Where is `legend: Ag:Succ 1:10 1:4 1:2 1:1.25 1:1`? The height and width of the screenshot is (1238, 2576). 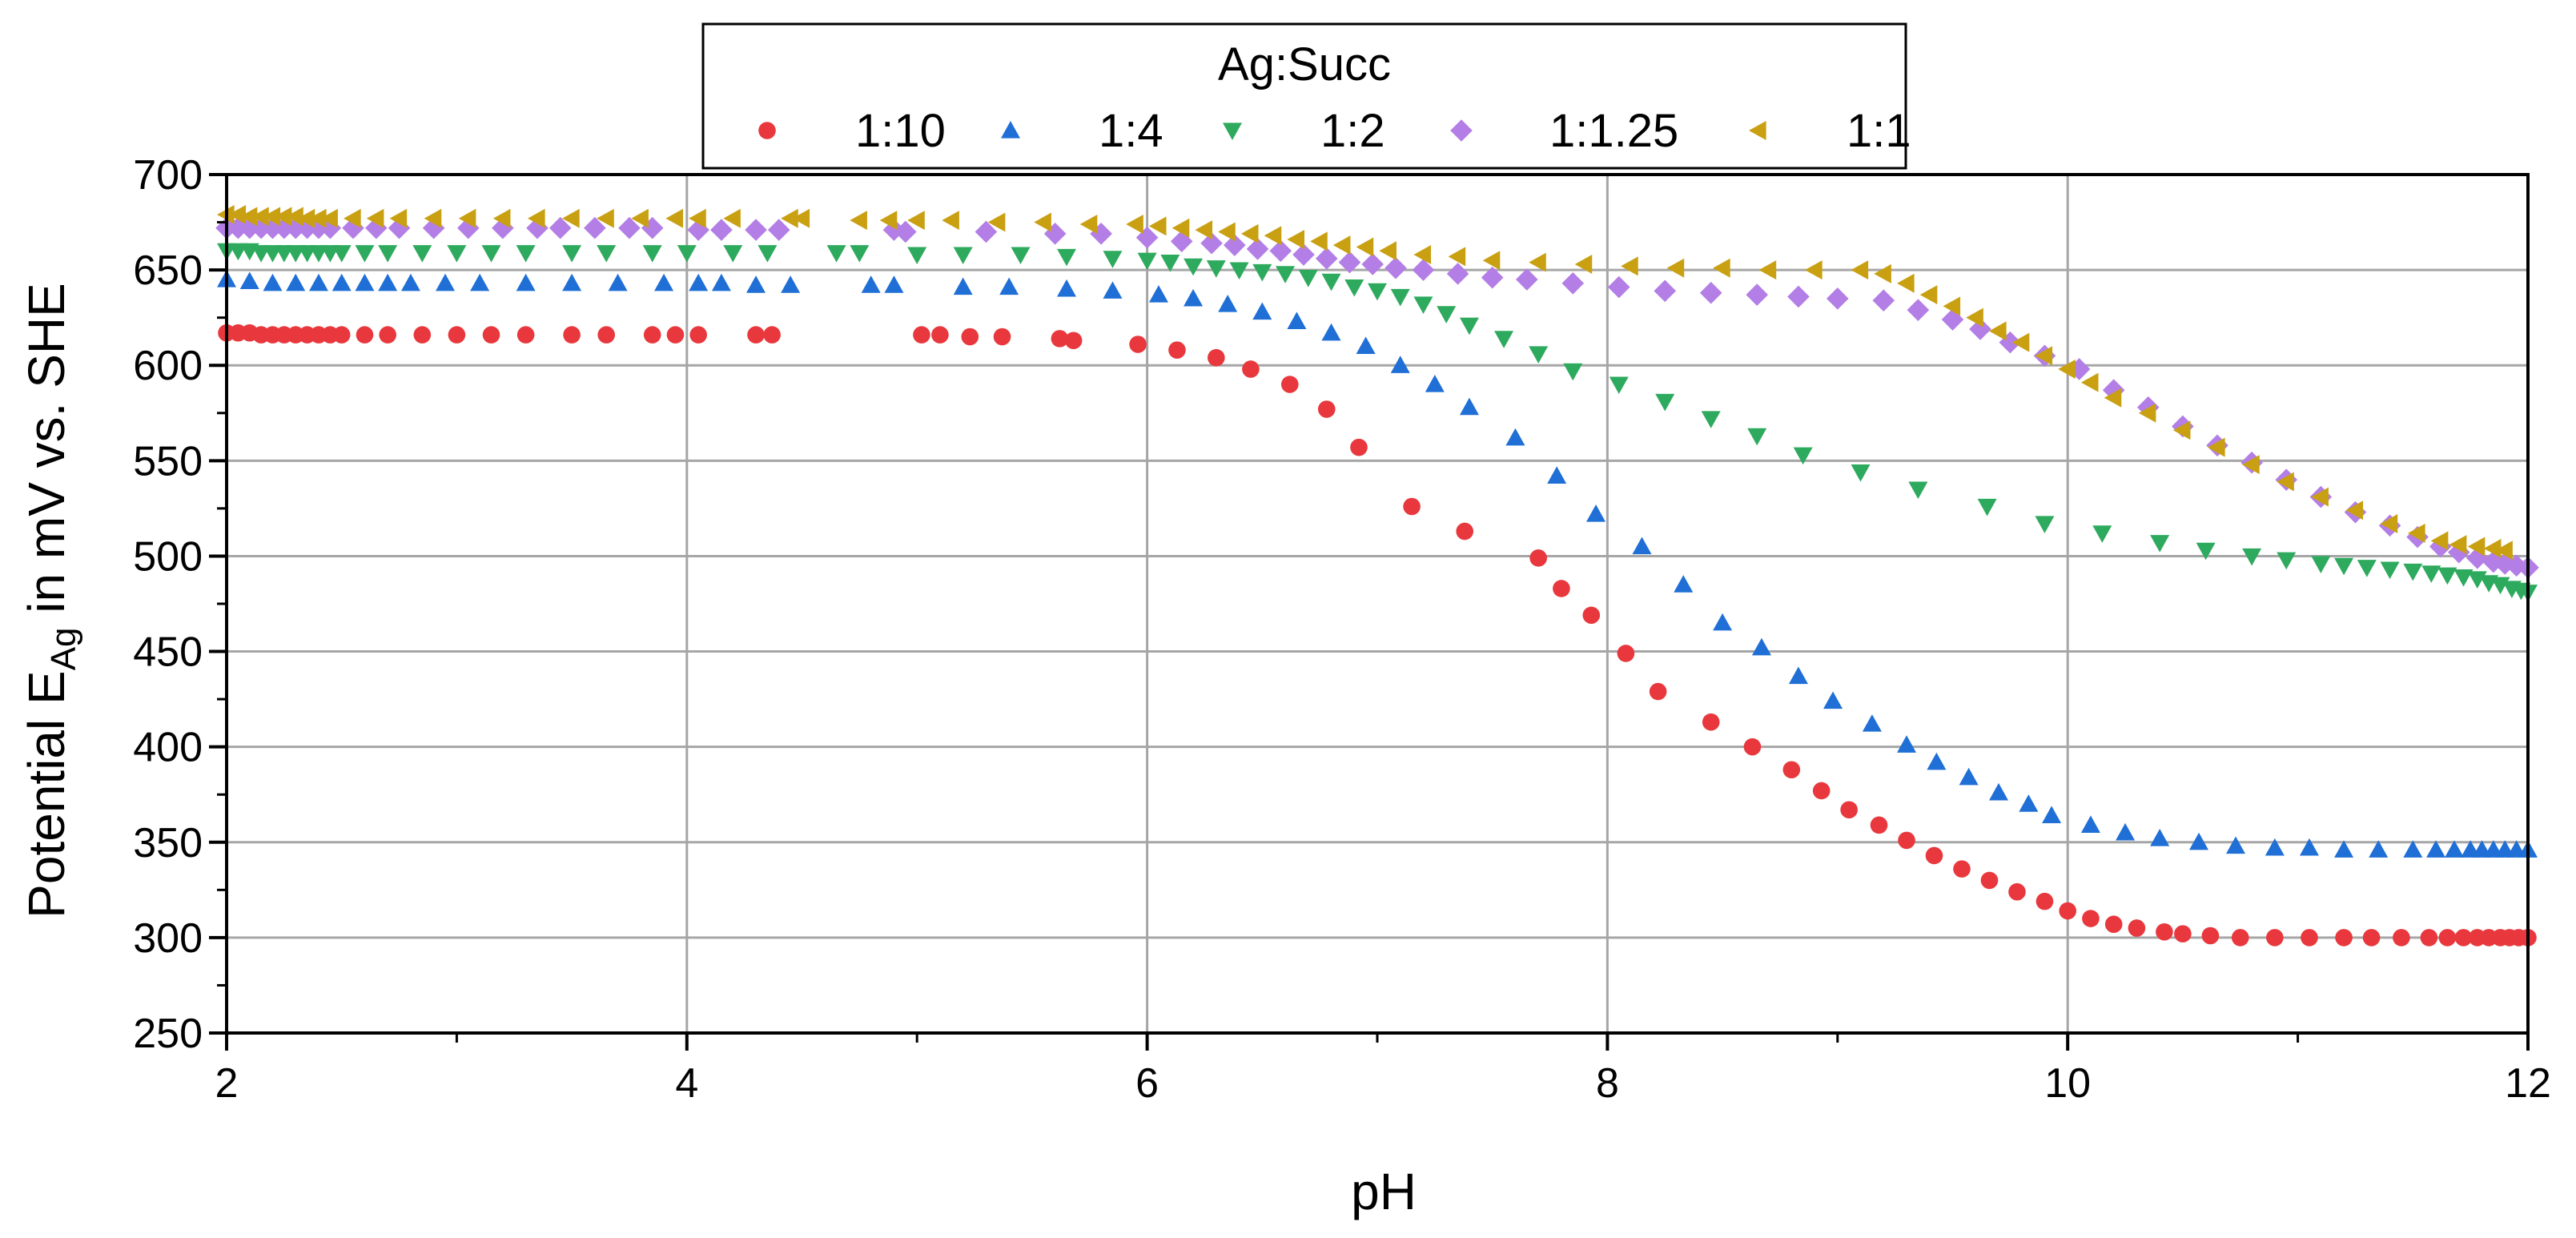 legend: Ag:Succ 1:10 1:4 1:2 1:1.25 1:1 is located at coordinates (1306, 96).